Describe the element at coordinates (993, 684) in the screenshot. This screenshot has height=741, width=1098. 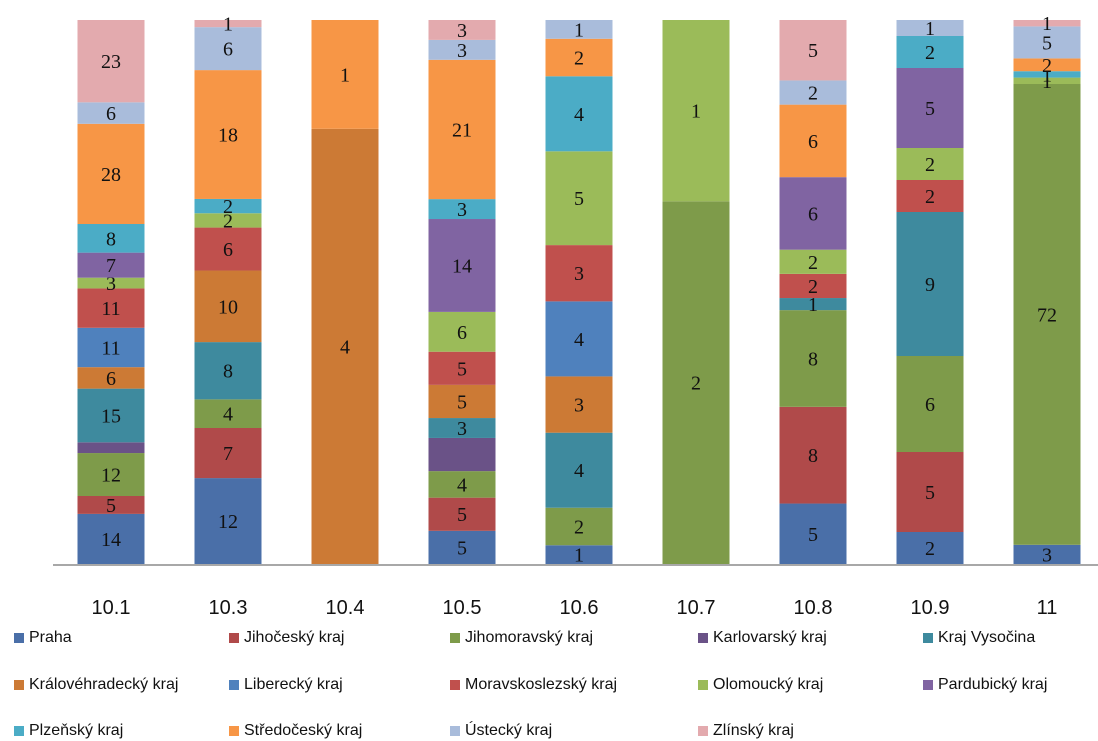
I see `legend-label: Pardubický kraj` at that location.